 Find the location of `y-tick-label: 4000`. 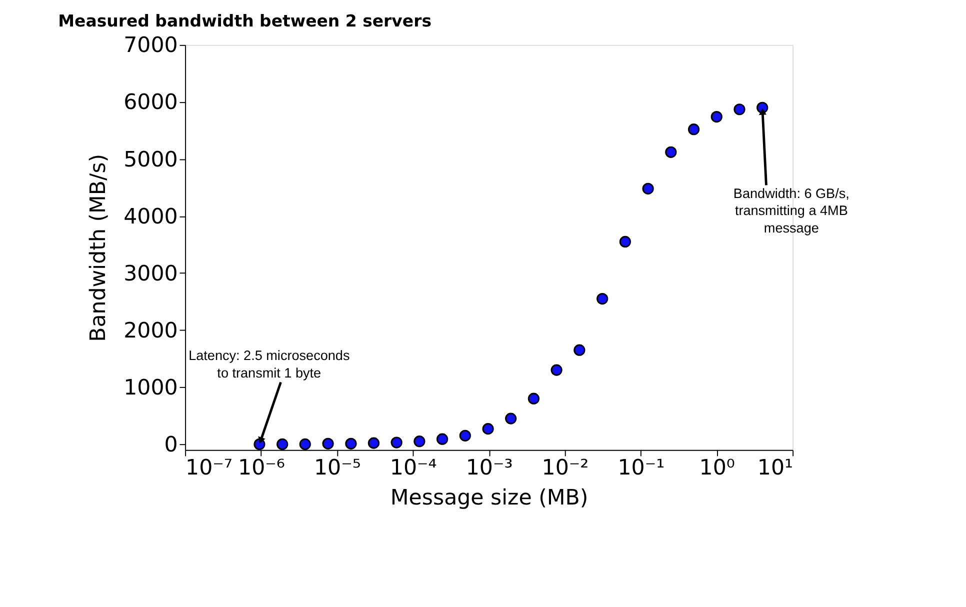

y-tick-label: 4000 is located at coordinates (151, 217).